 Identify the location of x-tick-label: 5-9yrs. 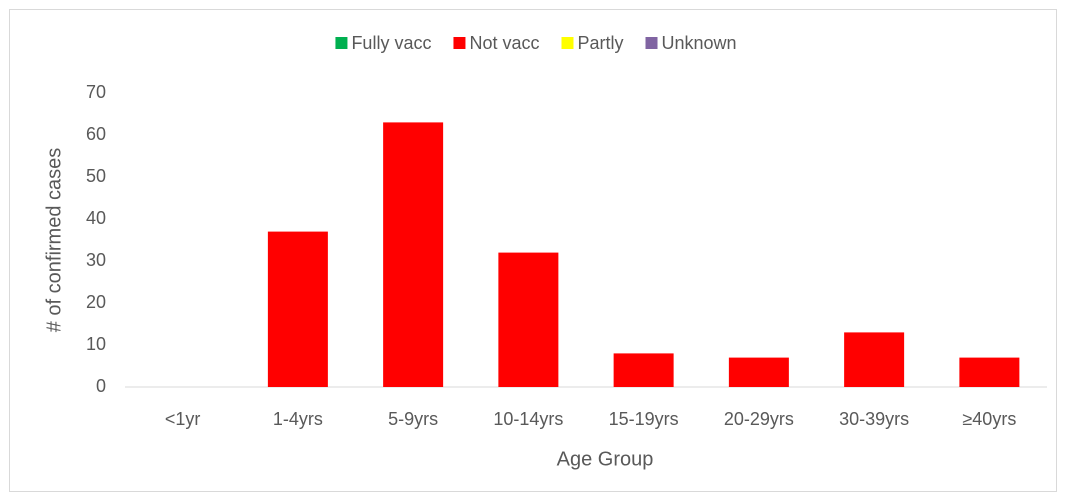
(413, 419).